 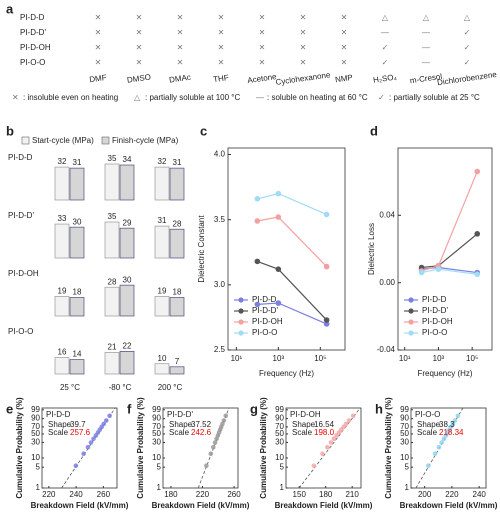 I want to click on x-tick-label: 220, so click(x=49, y=494).